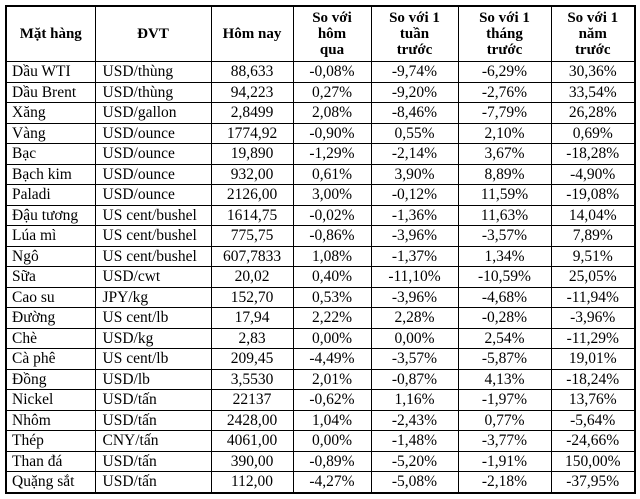 The width and height of the screenshot is (640, 499). What do you see at coordinates (504, 133) in the screenshot?
I see `vs_month-cell: 2,10%` at bounding box center [504, 133].